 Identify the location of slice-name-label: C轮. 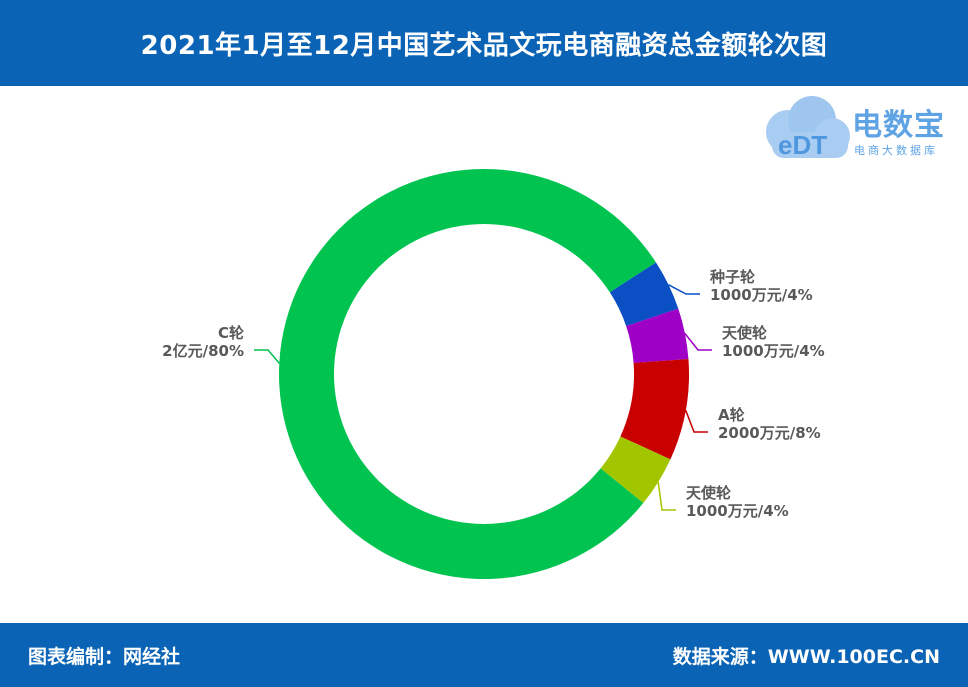
(231, 333).